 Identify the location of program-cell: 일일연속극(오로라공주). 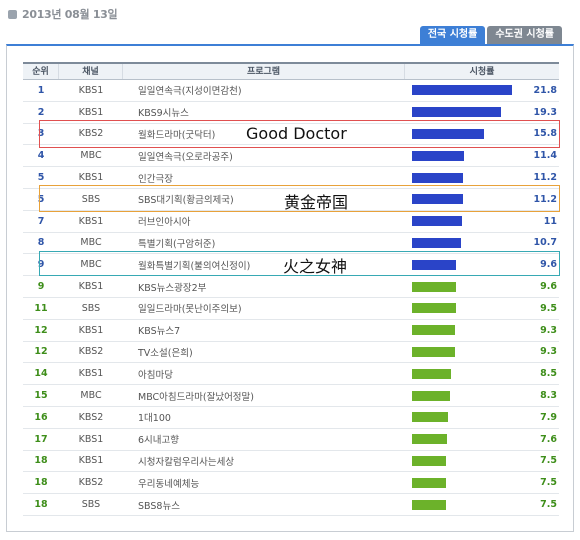
(185, 157).